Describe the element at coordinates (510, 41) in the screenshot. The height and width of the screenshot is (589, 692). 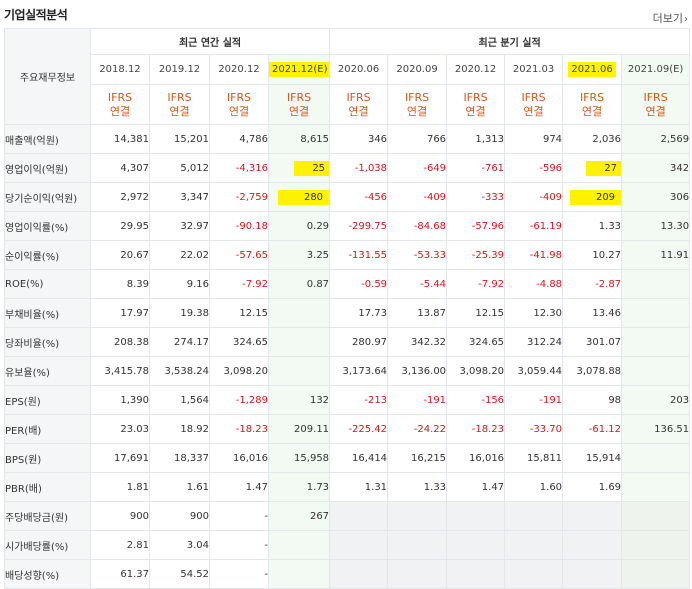
I see `quarterly-group-header: 최근 분기 실적` at that location.